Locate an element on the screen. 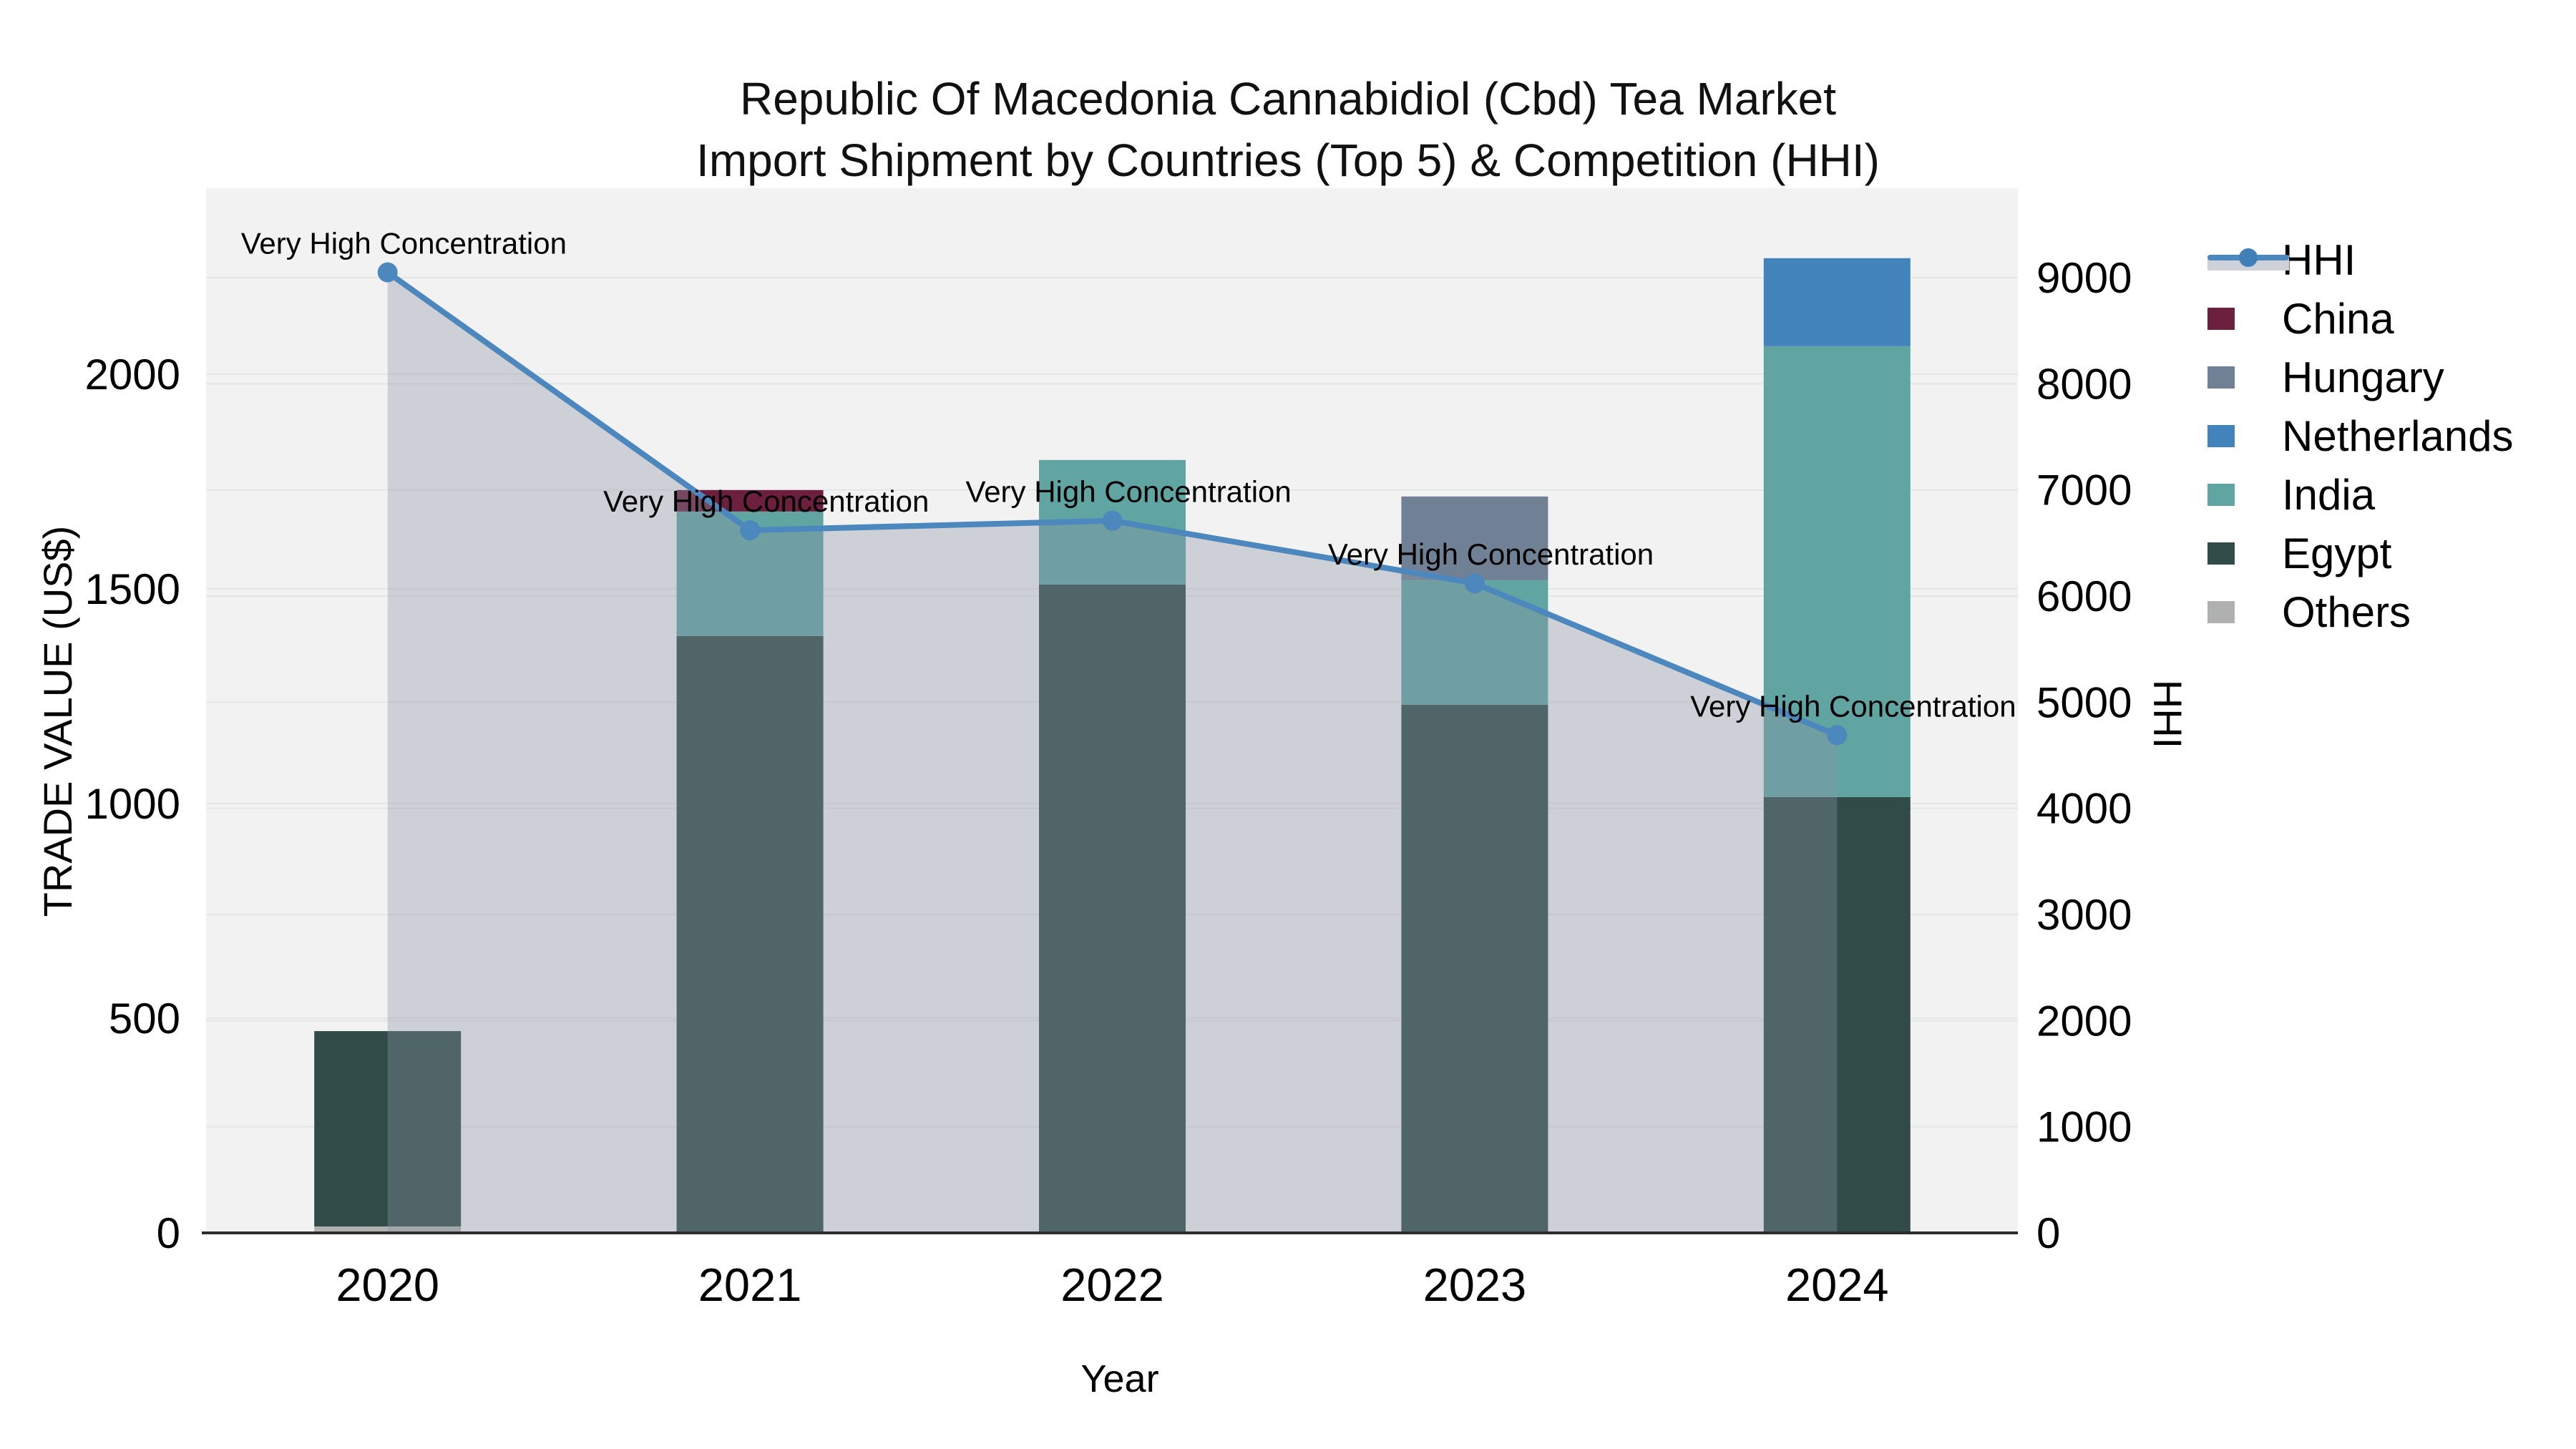 The height and width of the screenshot is (1449, 2576). bar-segment-egypt-2021 is located at coordinates (750, 934).